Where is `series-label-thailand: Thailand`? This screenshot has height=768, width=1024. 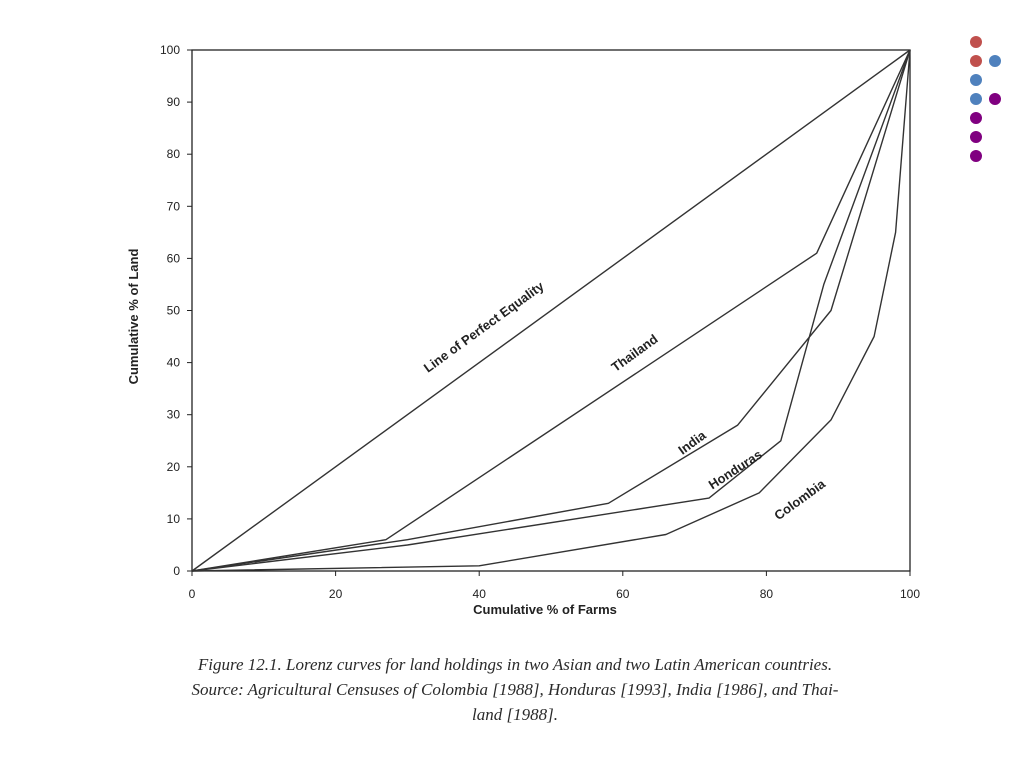 series-label-thailand: Thailand is located at coordinates (634, 353).